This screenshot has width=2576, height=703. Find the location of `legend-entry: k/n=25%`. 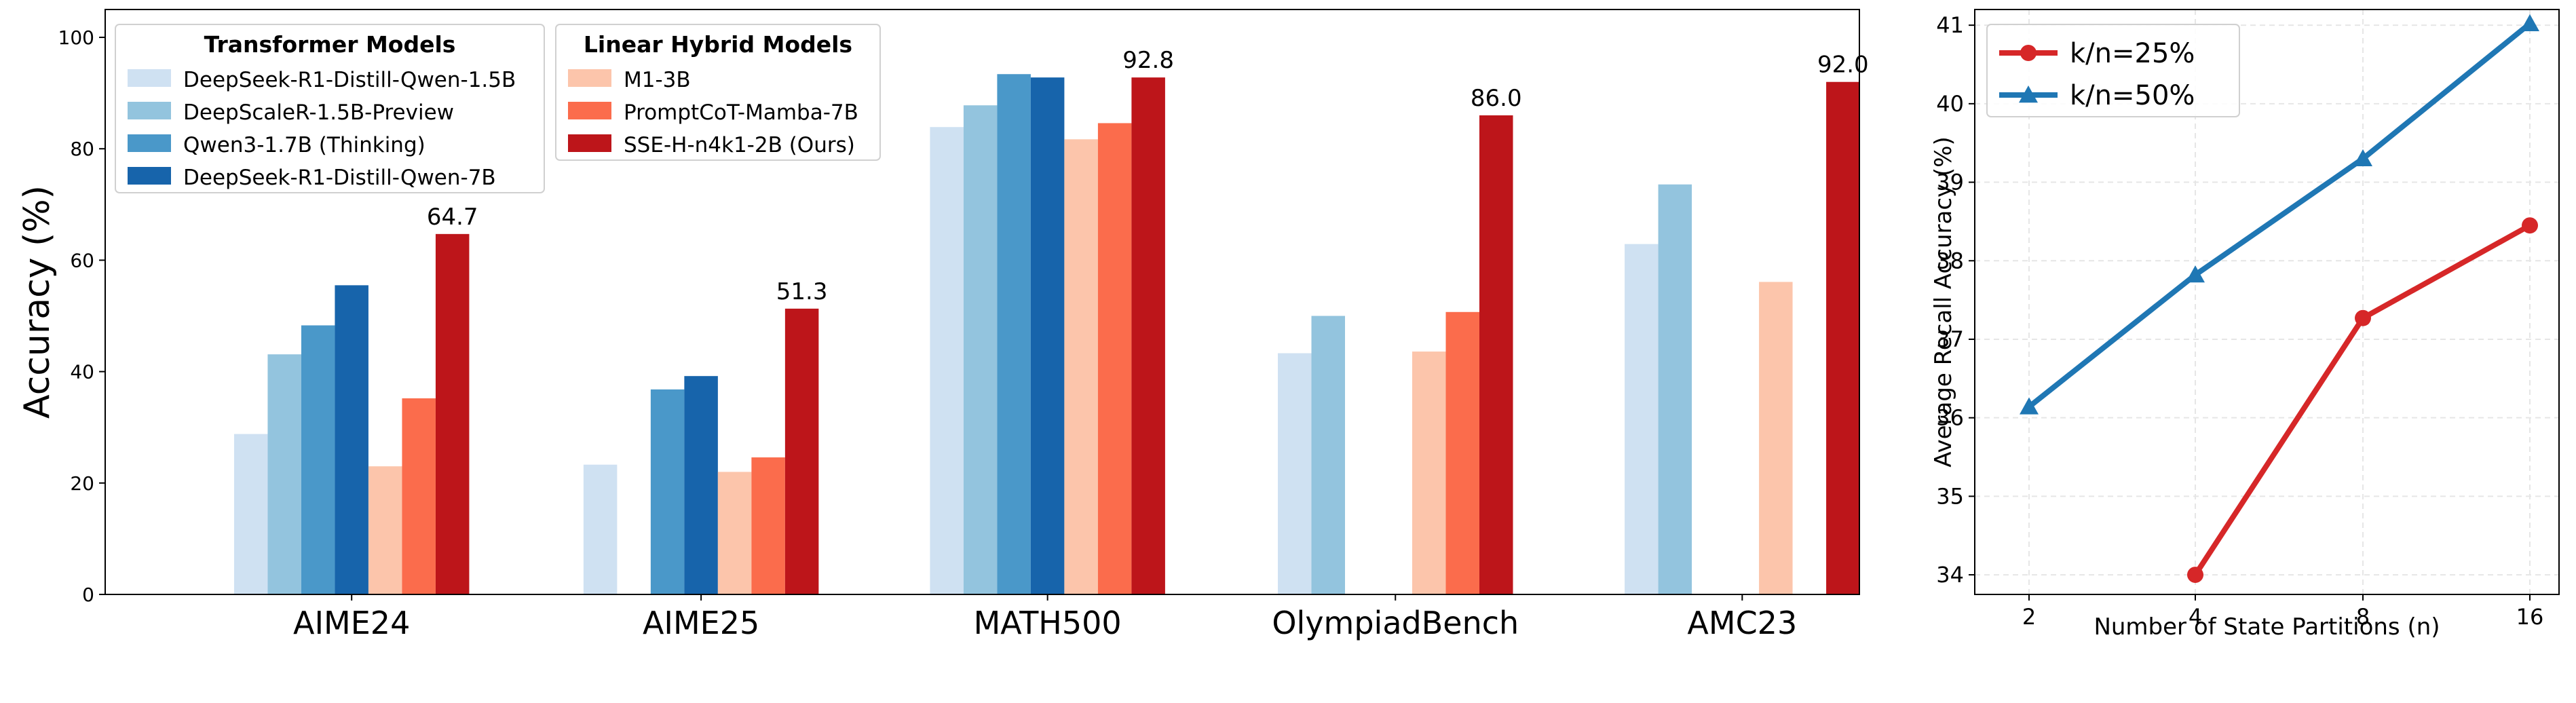

legend-entry: k/n=25% is located at coordinates (2097, 53).